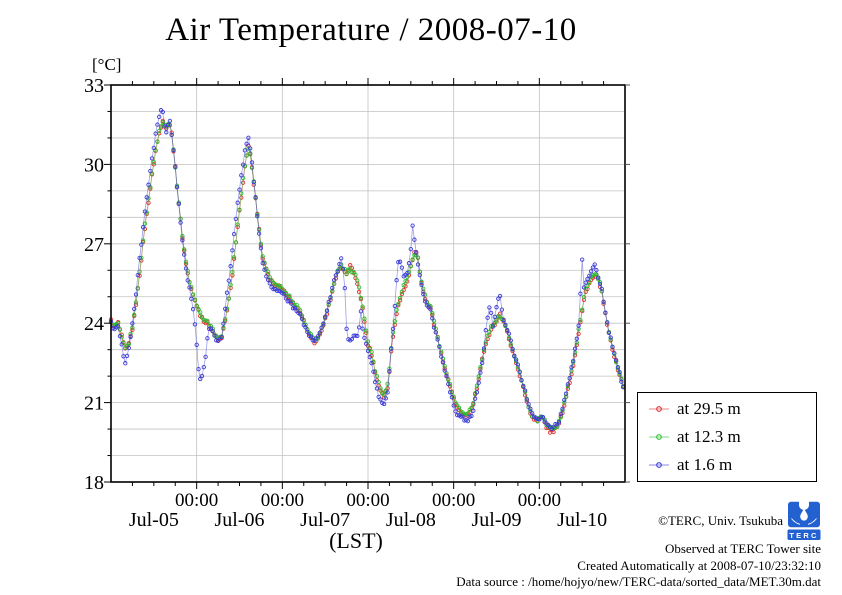 This screenshot has width=842, height=595. Describe the element at coordinates (709, 436) in the screenshot. I see `legend-label: at 12.3 m` at that location.